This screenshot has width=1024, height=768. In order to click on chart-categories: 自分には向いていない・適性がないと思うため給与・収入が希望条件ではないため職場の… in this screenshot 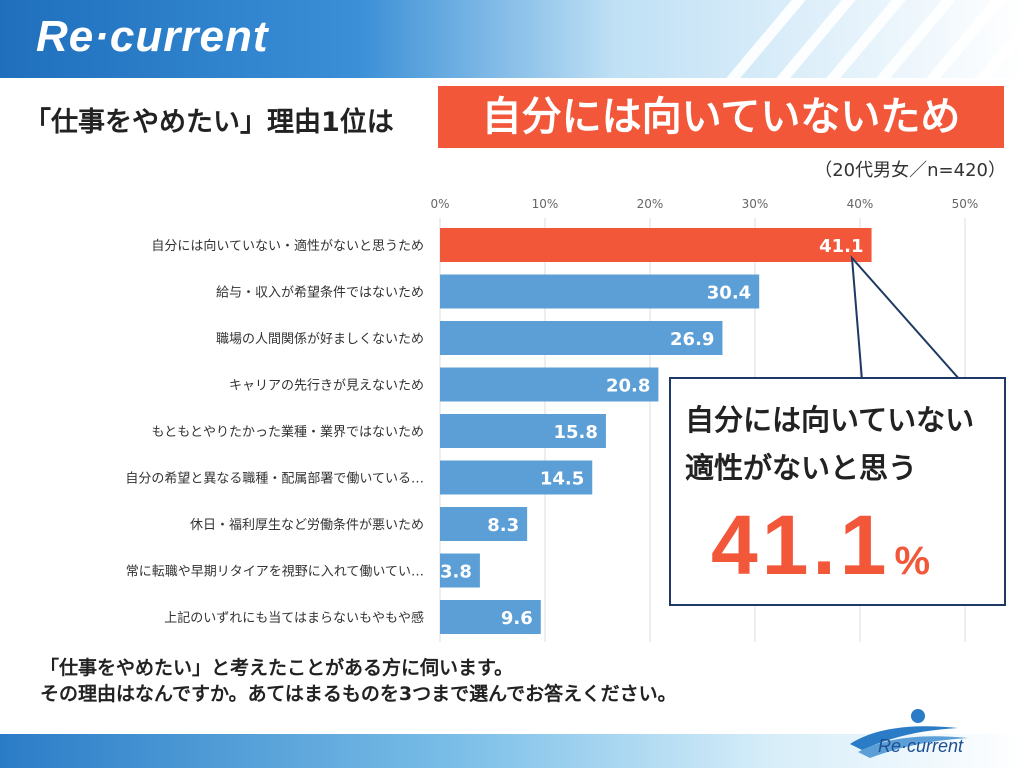, I will do `click(274, 432)`.